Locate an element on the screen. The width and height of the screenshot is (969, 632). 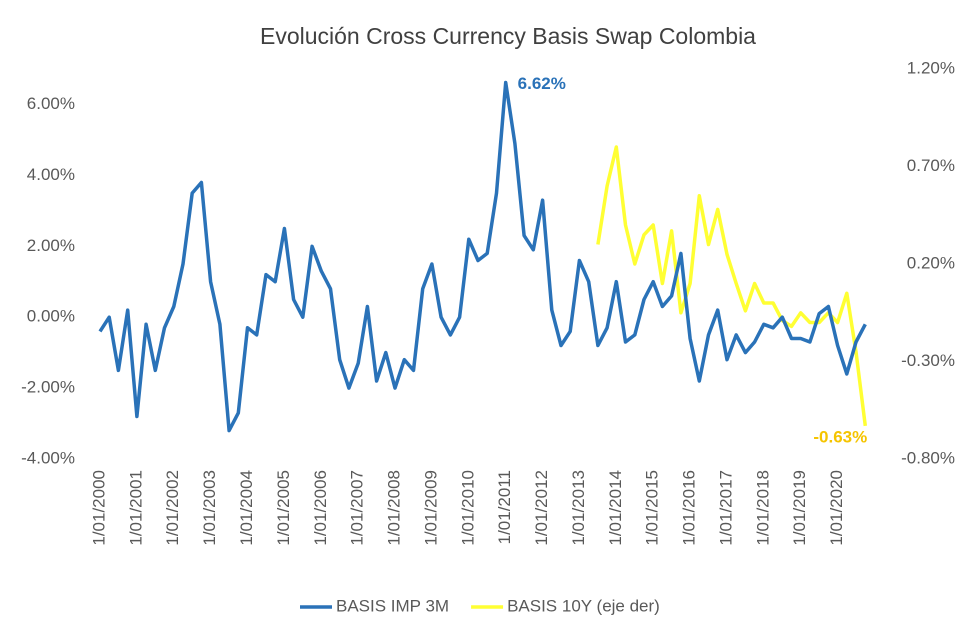
x-tick-label: 1/01/2002 is located at coordinates (172, 508).